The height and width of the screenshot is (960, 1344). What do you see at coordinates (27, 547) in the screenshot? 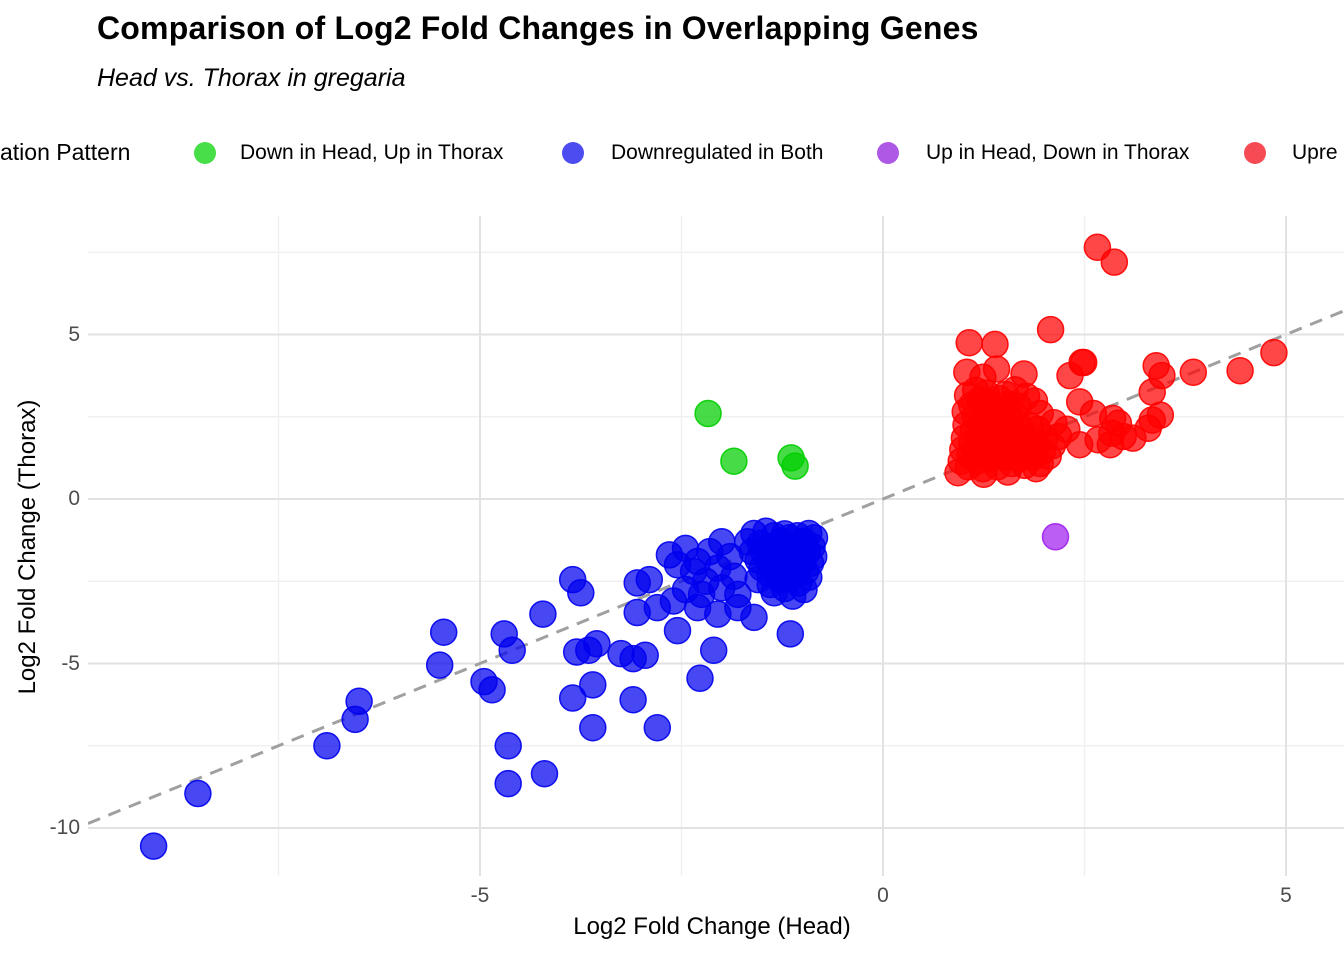
I see `y-axis-title: Log2 Fold Change (Thorax)` at bounding box center [27, 547].